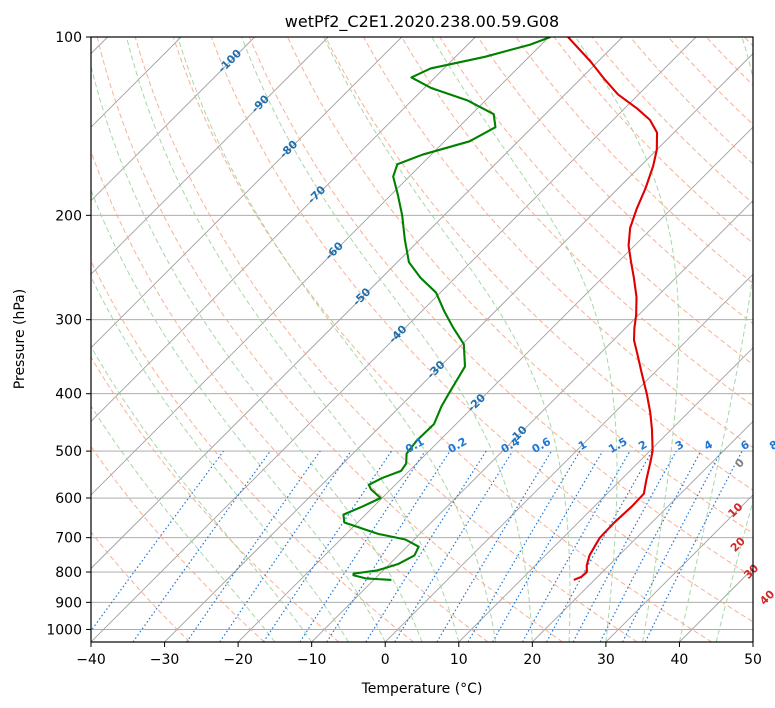 The image size is (775, 708). I want to click on x-axis: −40 −30 −20 −10 0 10 20 30 40 50, so click(419, 655).